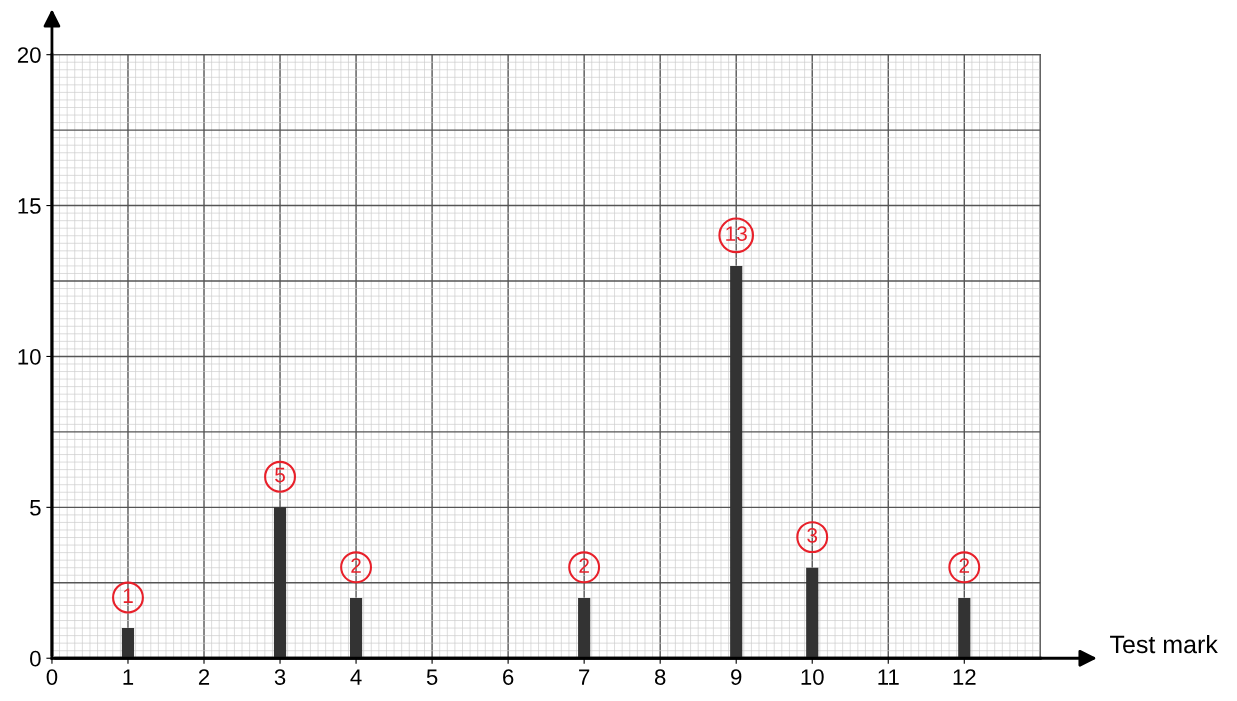 The height and width of the screenshot is (701, 1237). Describe the element at coordinates (508, 677) in the screenshot. I see `x-tick-label: 6` at that location.